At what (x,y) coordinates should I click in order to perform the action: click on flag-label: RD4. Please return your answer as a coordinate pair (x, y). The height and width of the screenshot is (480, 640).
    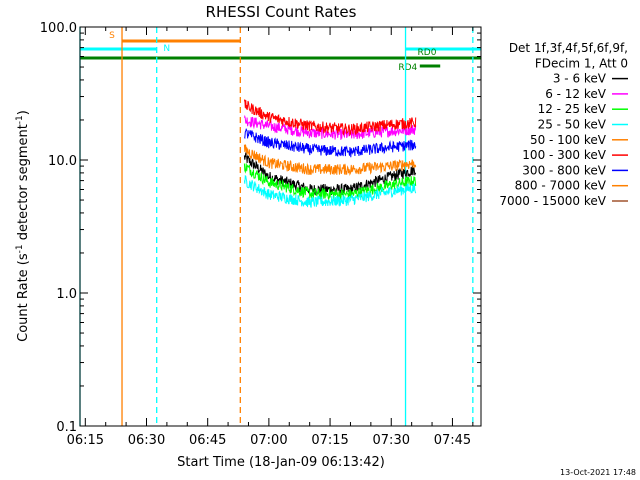
    Looking at the image, I should click on (407, 68).